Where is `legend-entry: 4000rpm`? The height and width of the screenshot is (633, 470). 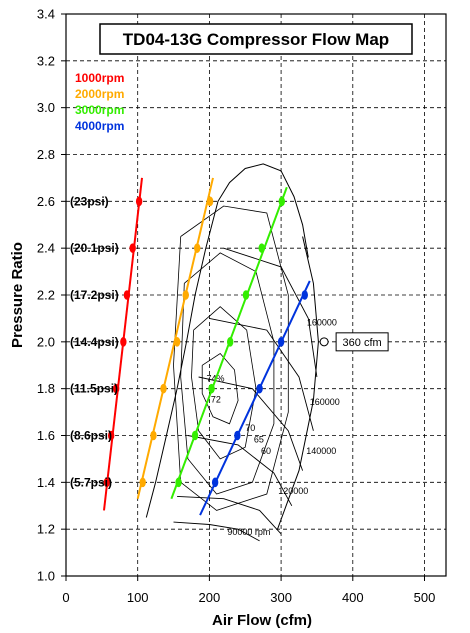
legend-entry: 4000rpm is located at coordinates (99, 126).